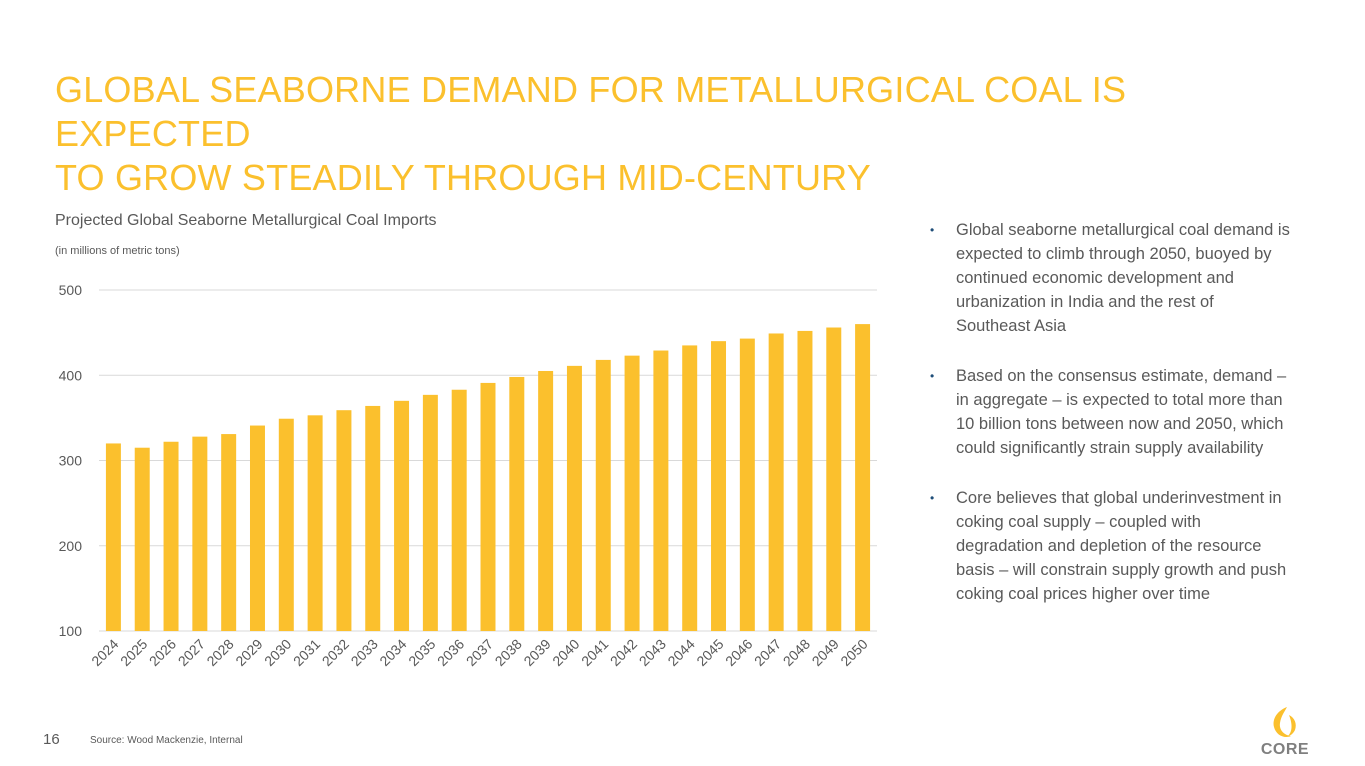 The image size is (1365, 766). What do you see at coordinates (719, 486) in the screenshot?
I see `bar-2045` at bounding box center [719, 486].